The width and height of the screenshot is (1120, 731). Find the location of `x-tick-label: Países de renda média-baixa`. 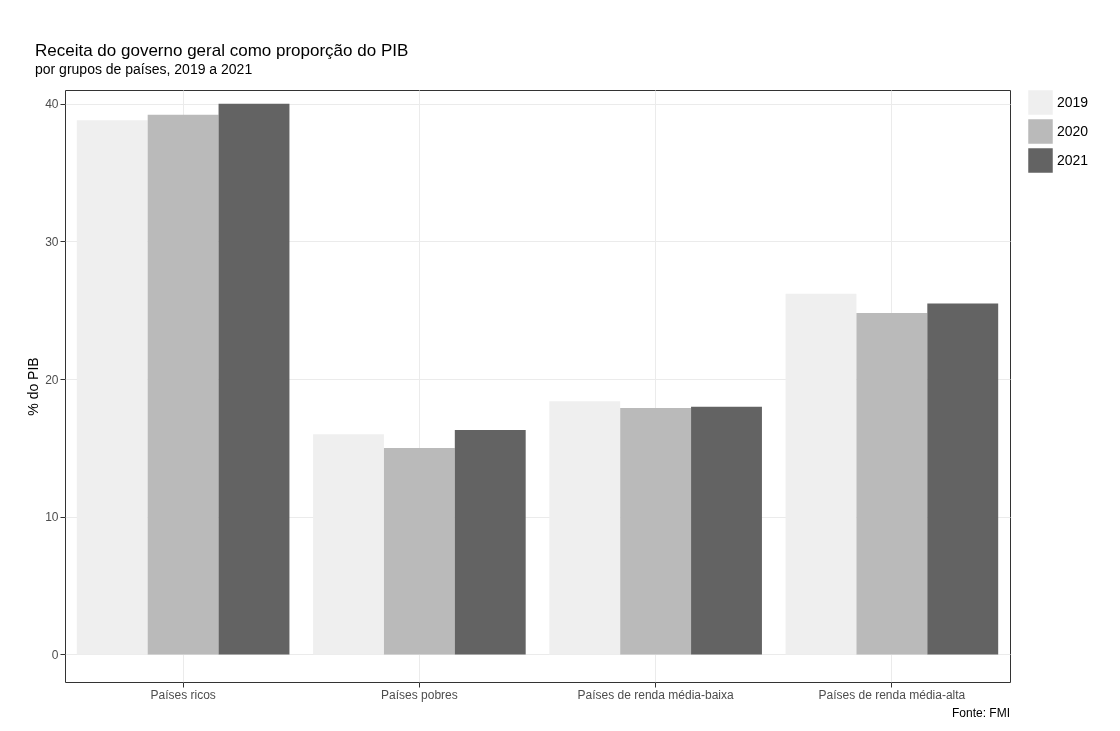

x-tick-label: Países de renda média-baixa is located at coordinates (655, 694).